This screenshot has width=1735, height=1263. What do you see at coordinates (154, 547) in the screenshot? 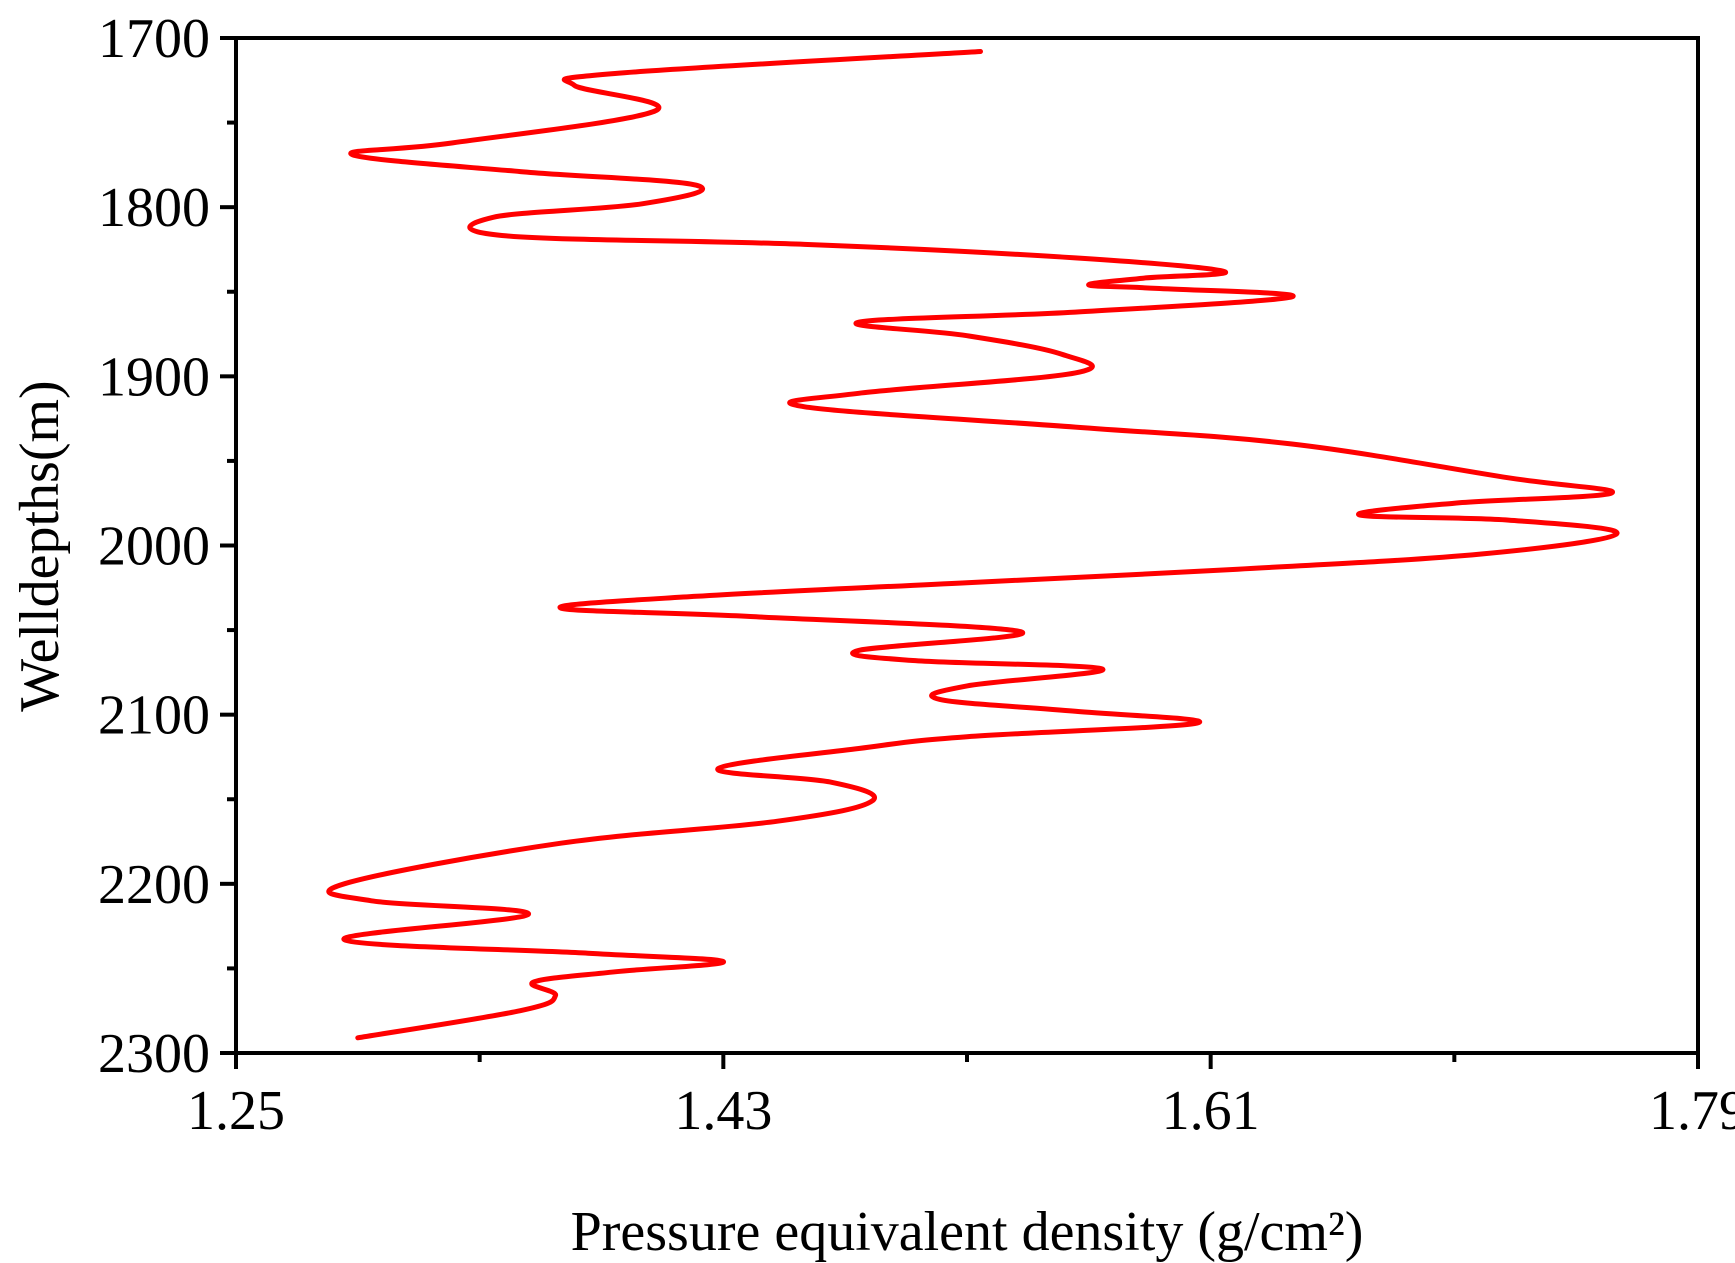
I see `y-tick-label: 2000` at bounding box center [154, 547].